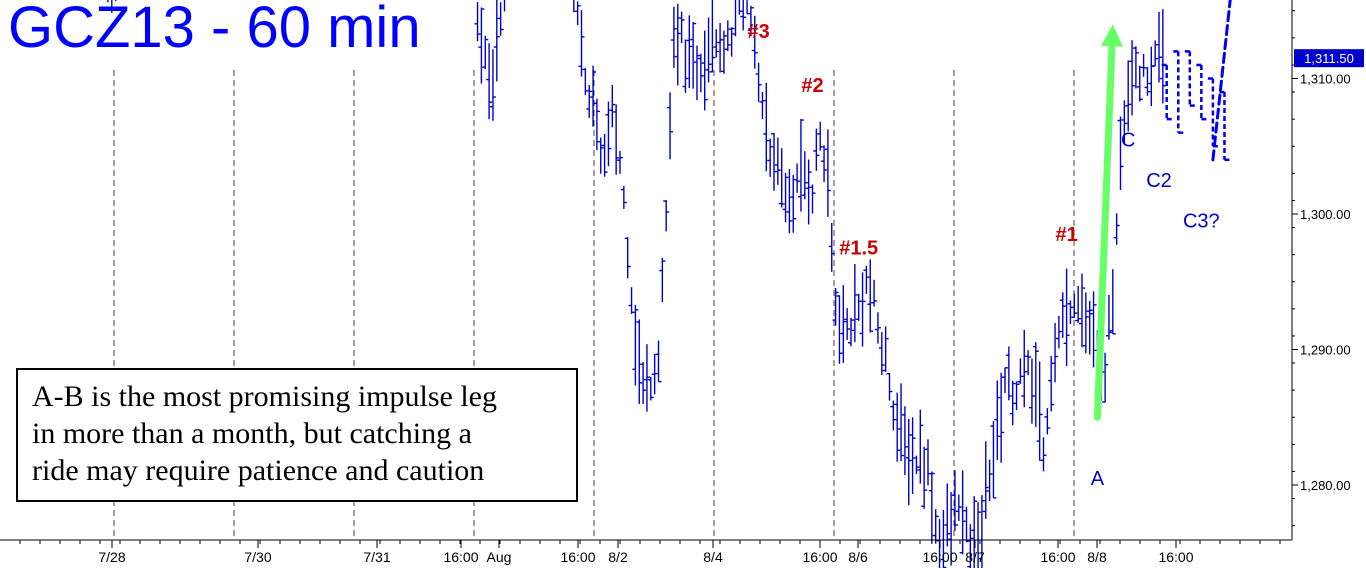 The height and width of the screenshot is (568, 1366). I want to click on time-tick-label: 8/2, so click(618, 557).